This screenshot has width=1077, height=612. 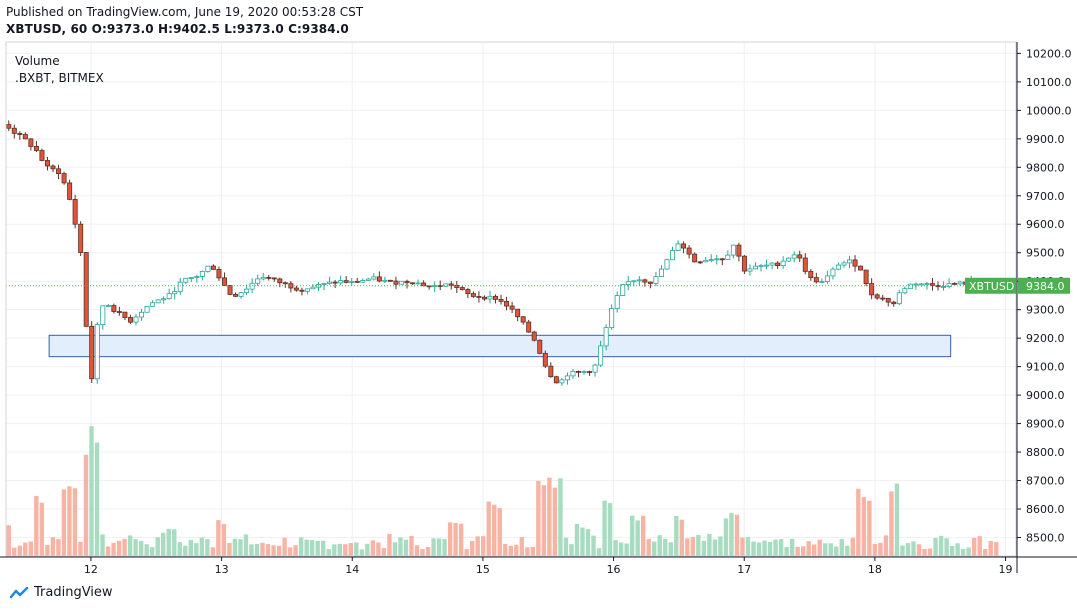 What do you see at coordinates (1045, 224) in the screenshot?
I see `y-tick-label: 9600.0` at bounding box center [1045, 224].